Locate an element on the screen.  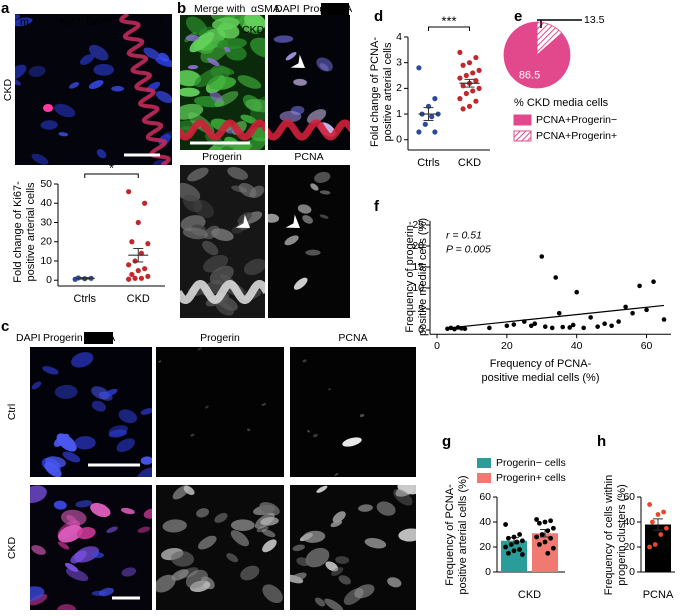
y-tick-label: 1 is located at coordinates (399, 114).